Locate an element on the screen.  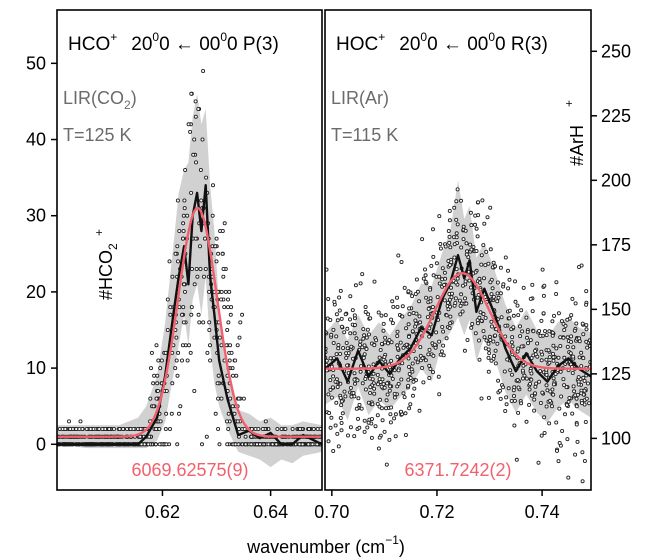
x-tick-label: 0.64 is located at coordinates (270, 512).